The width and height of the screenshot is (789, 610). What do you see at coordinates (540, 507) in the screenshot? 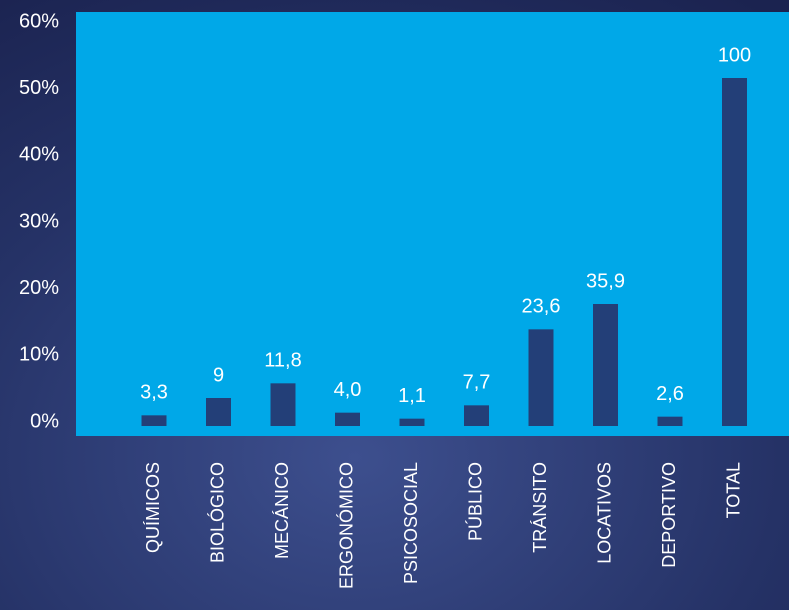
I see `x-tick-label: TRÁNSITO` at bounding box center [540, 507].